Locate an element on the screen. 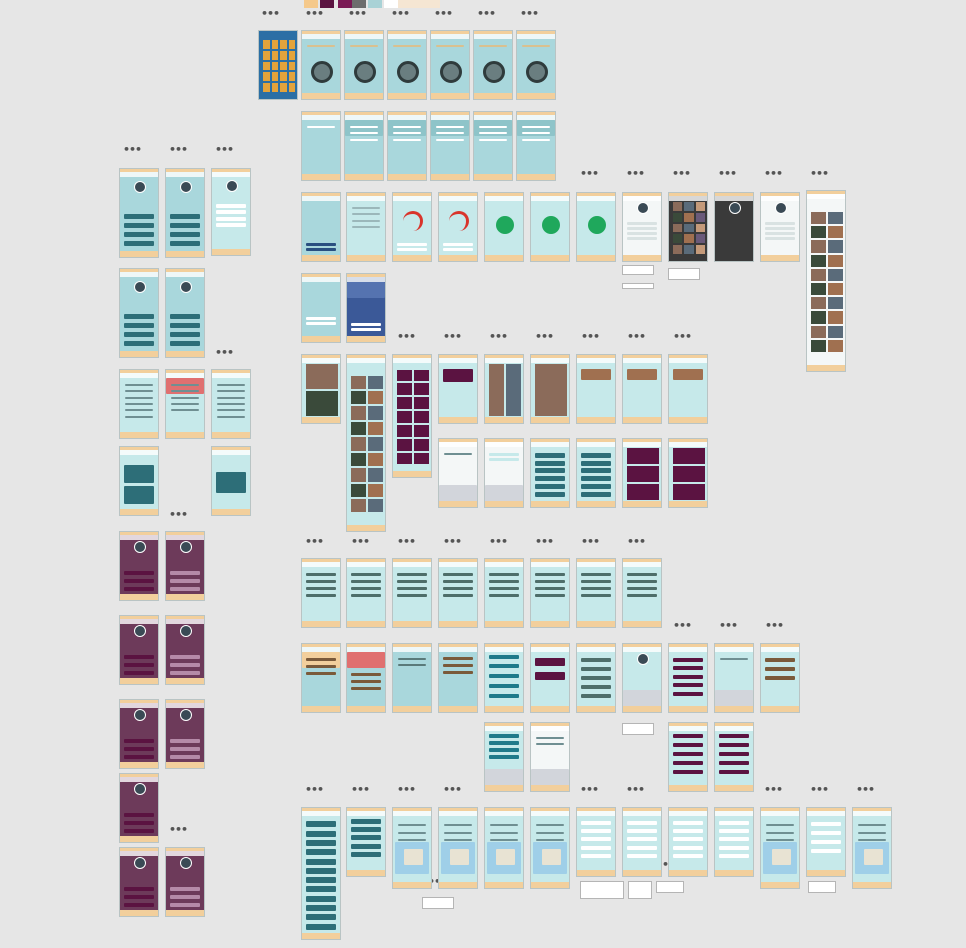 This screenshot has height=948, width=966. loading-arc is located at coordinates (459, 221).